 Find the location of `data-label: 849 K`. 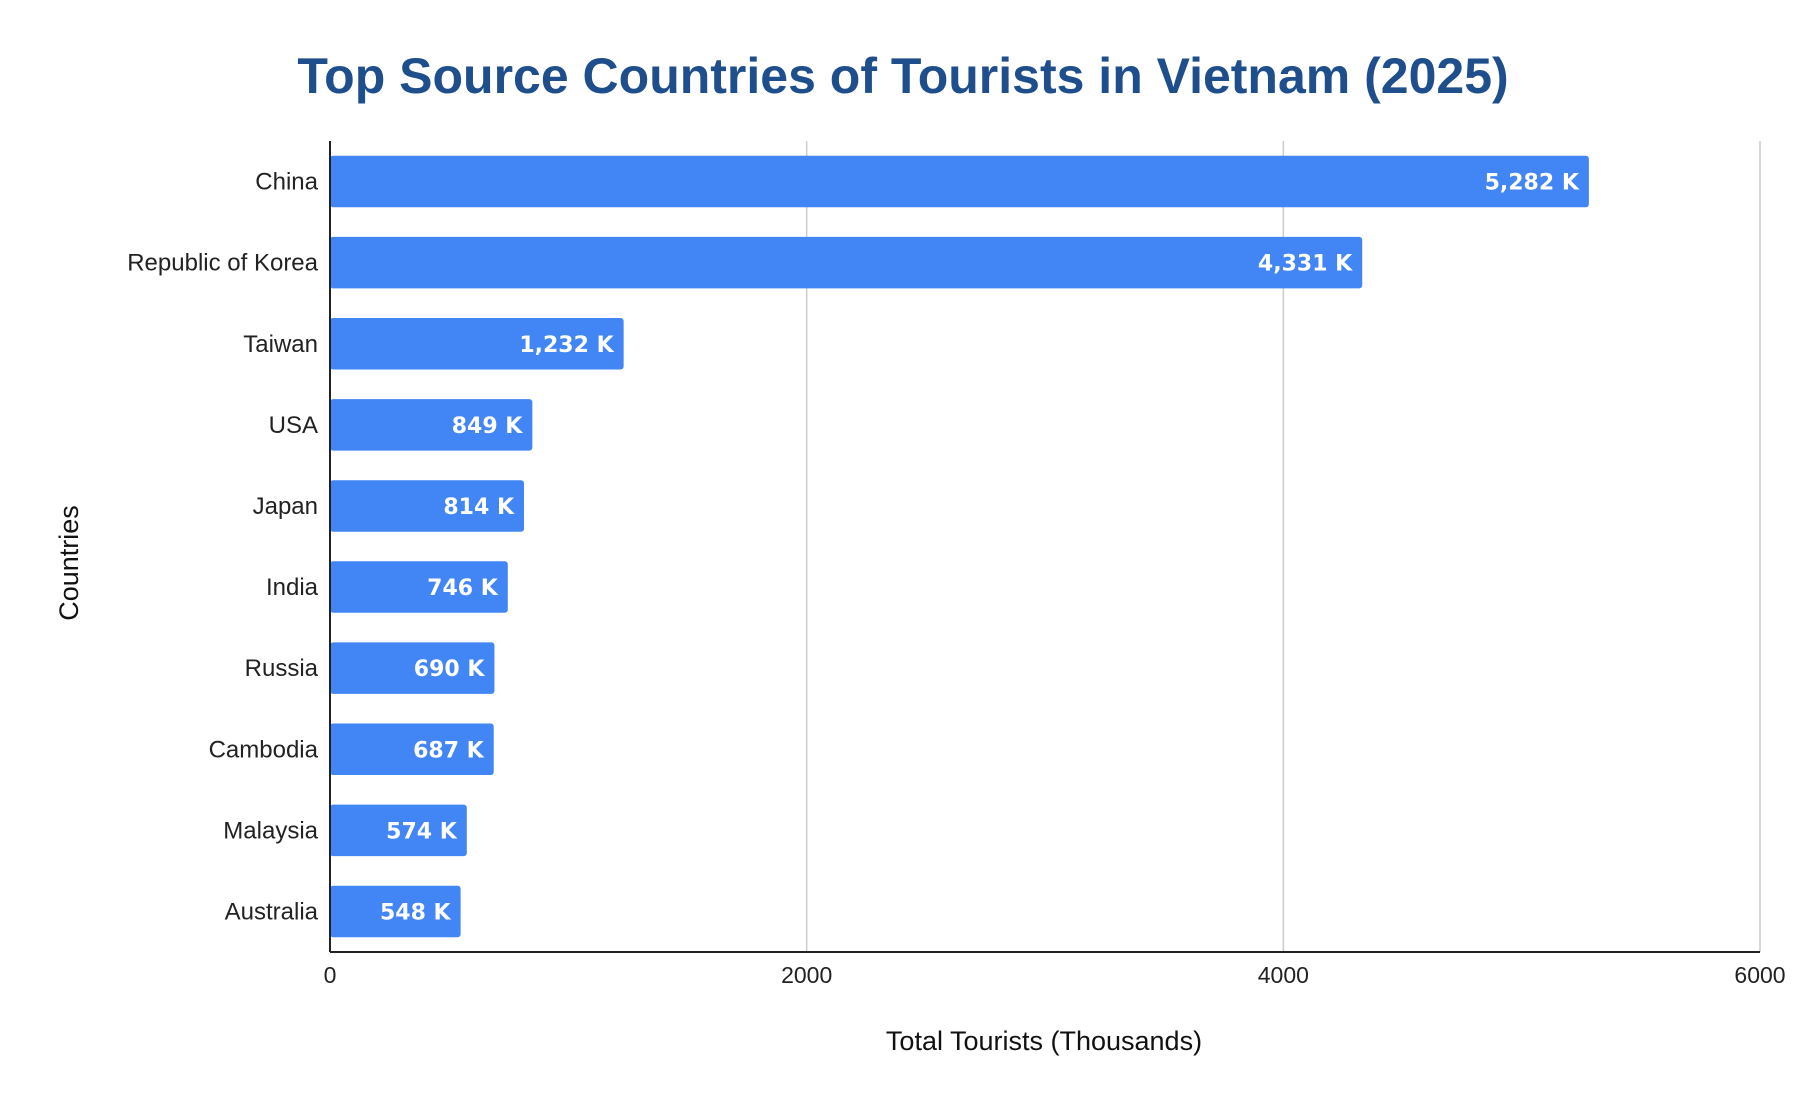

data-label: 849 K is located at coordinates (488, 426).